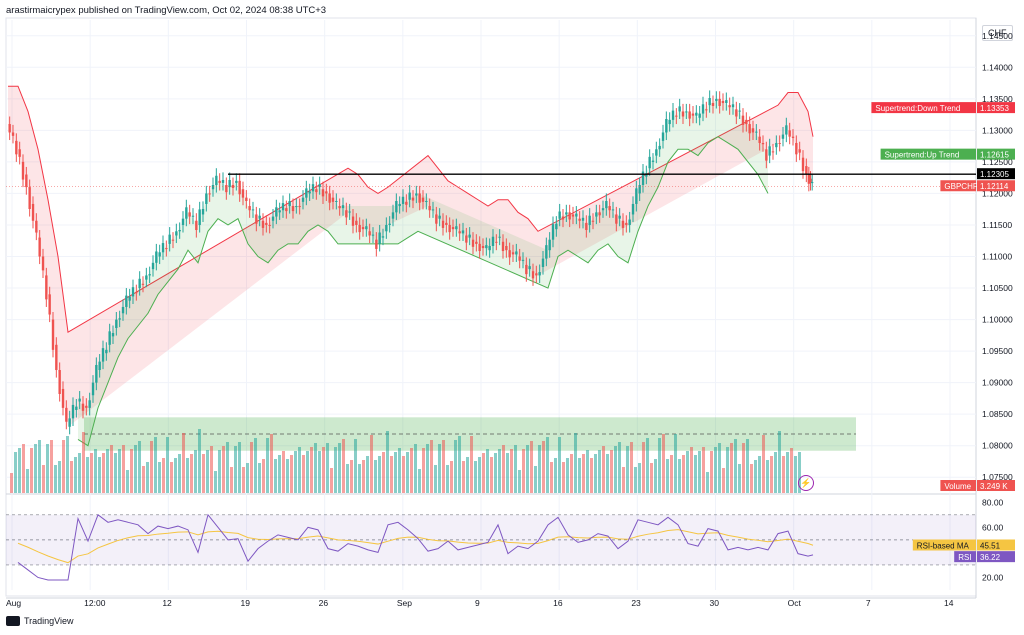  Describe the element at coordinates (928, 154) in the screenshot. I see `tag-name-box` at that location.